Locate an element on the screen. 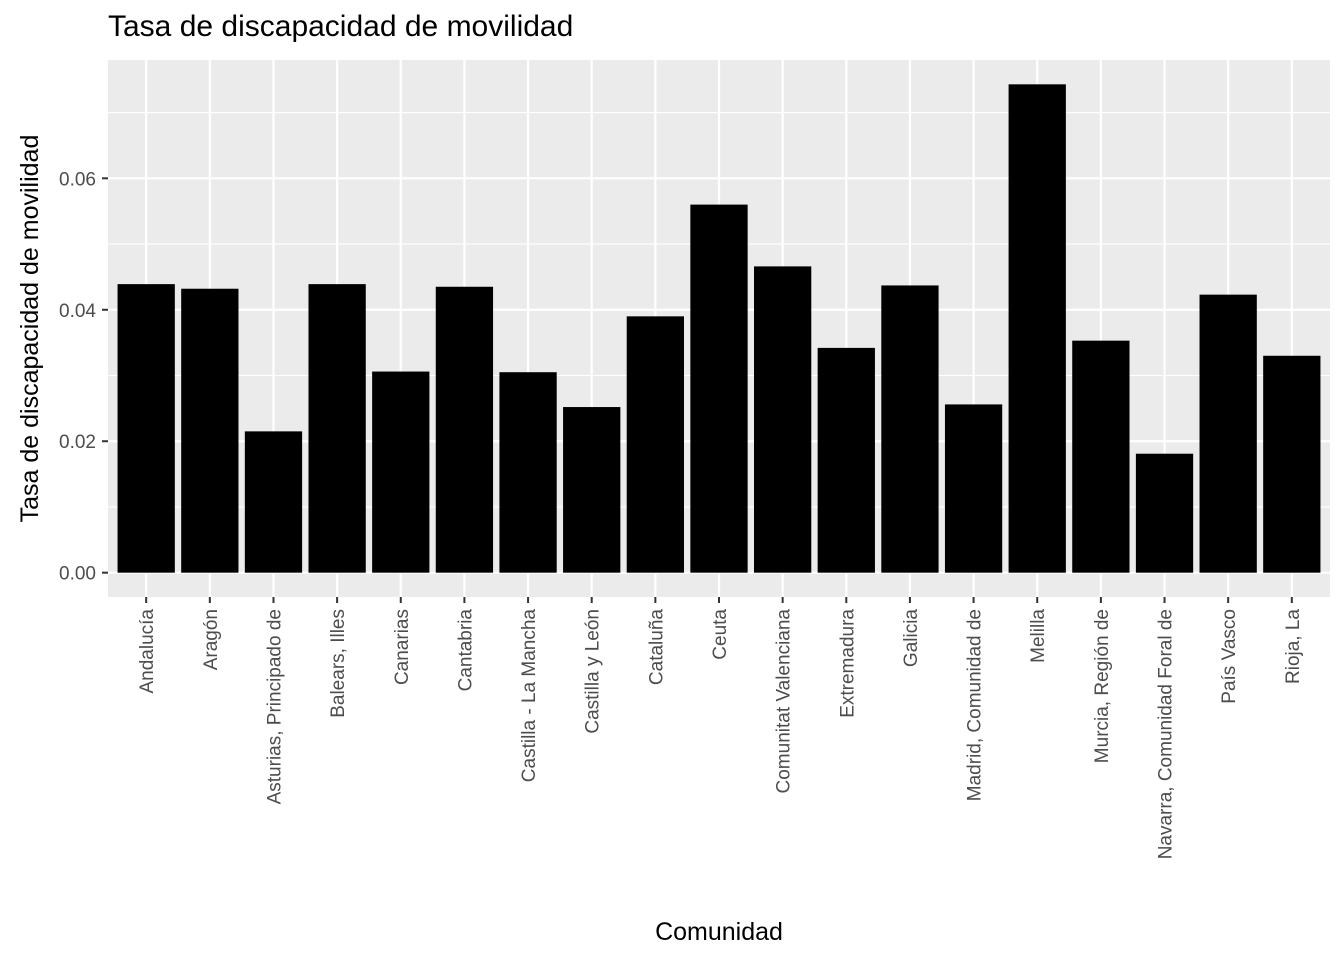 Image resolution: width=1344 pixels, height=960 pixels. y-tick-label: 0.02 is located at coordinates (77, 442).